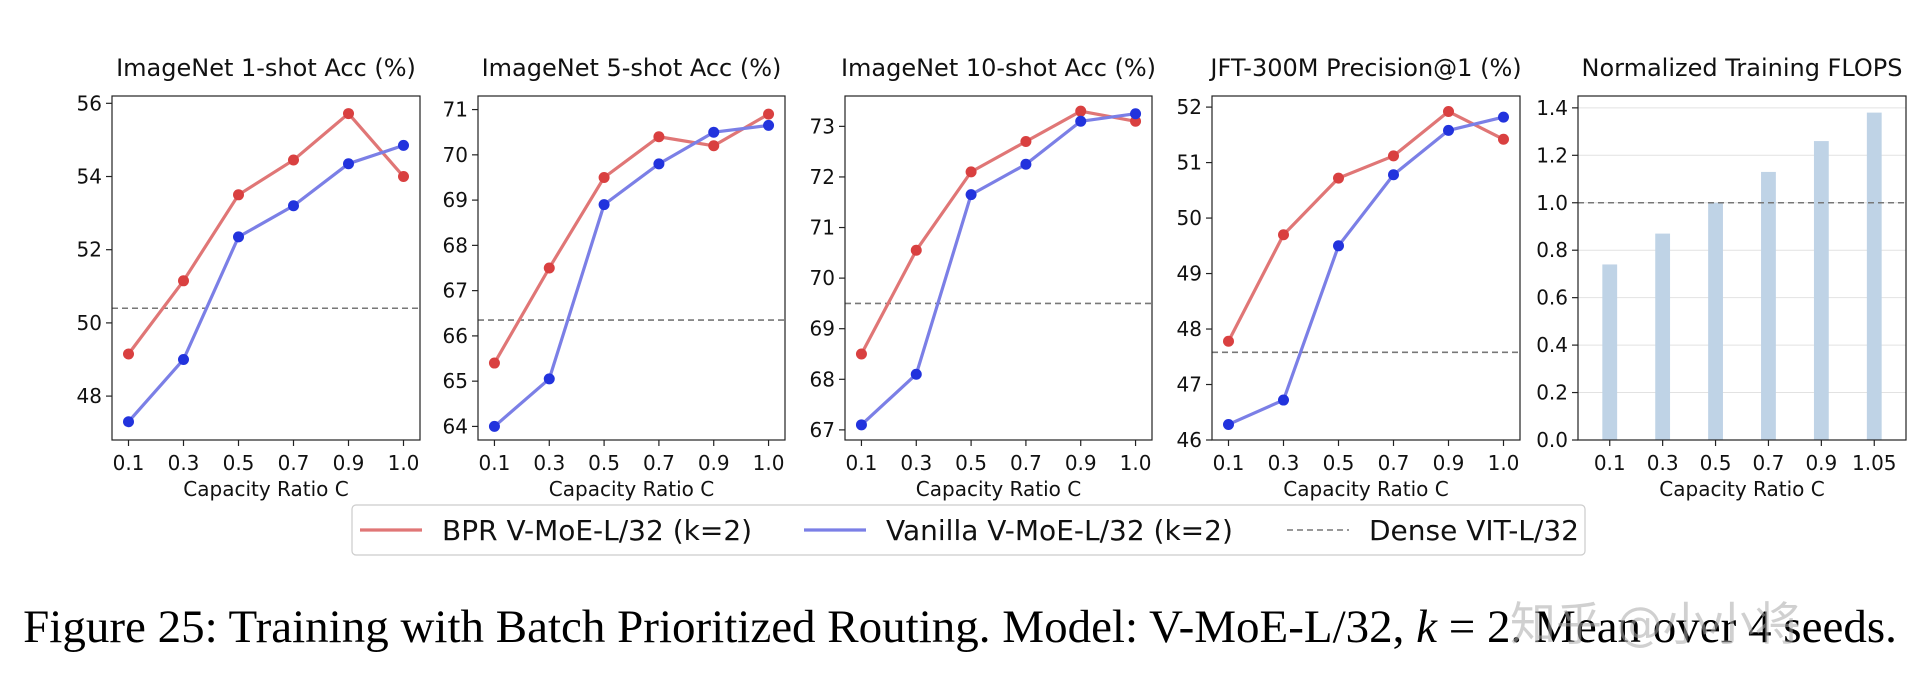 This screenshot has height=700, width=1920. What do you see at coordinates (1655, 624) in the screenshot?
I see `watermark: 知乎 @小小将` at bounding box center [1655, 624].